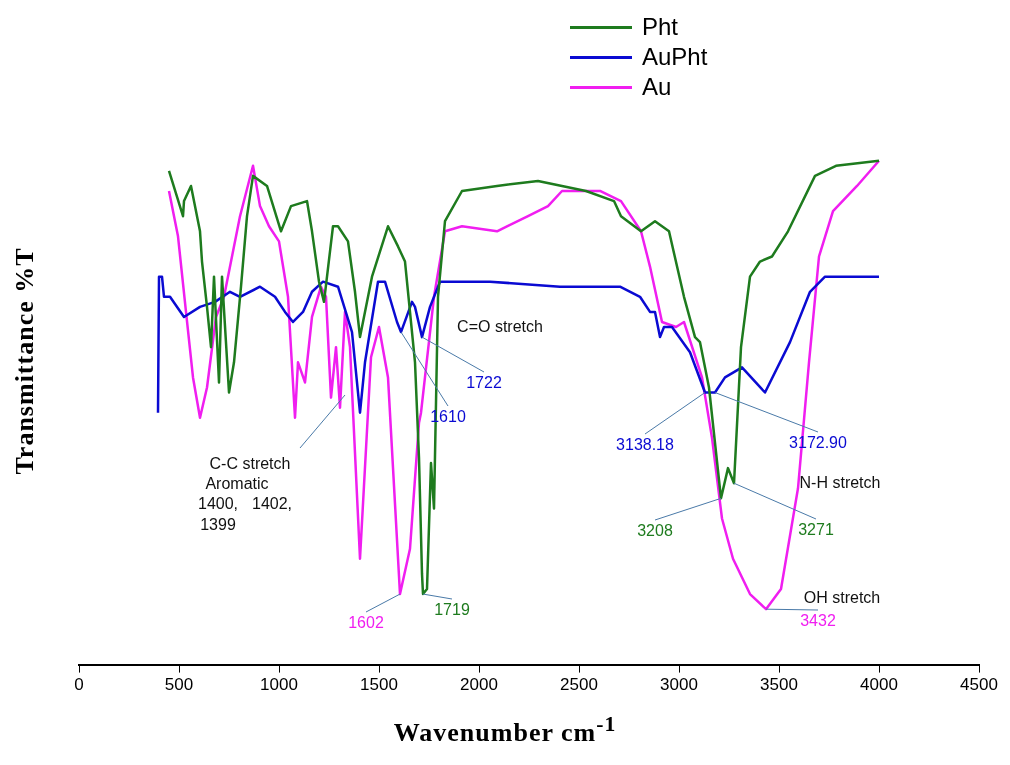  What do you see at coordinates (79, 685) in the screenshot?
I see `x-tick-label: 0` at bounding box center [79, 685].